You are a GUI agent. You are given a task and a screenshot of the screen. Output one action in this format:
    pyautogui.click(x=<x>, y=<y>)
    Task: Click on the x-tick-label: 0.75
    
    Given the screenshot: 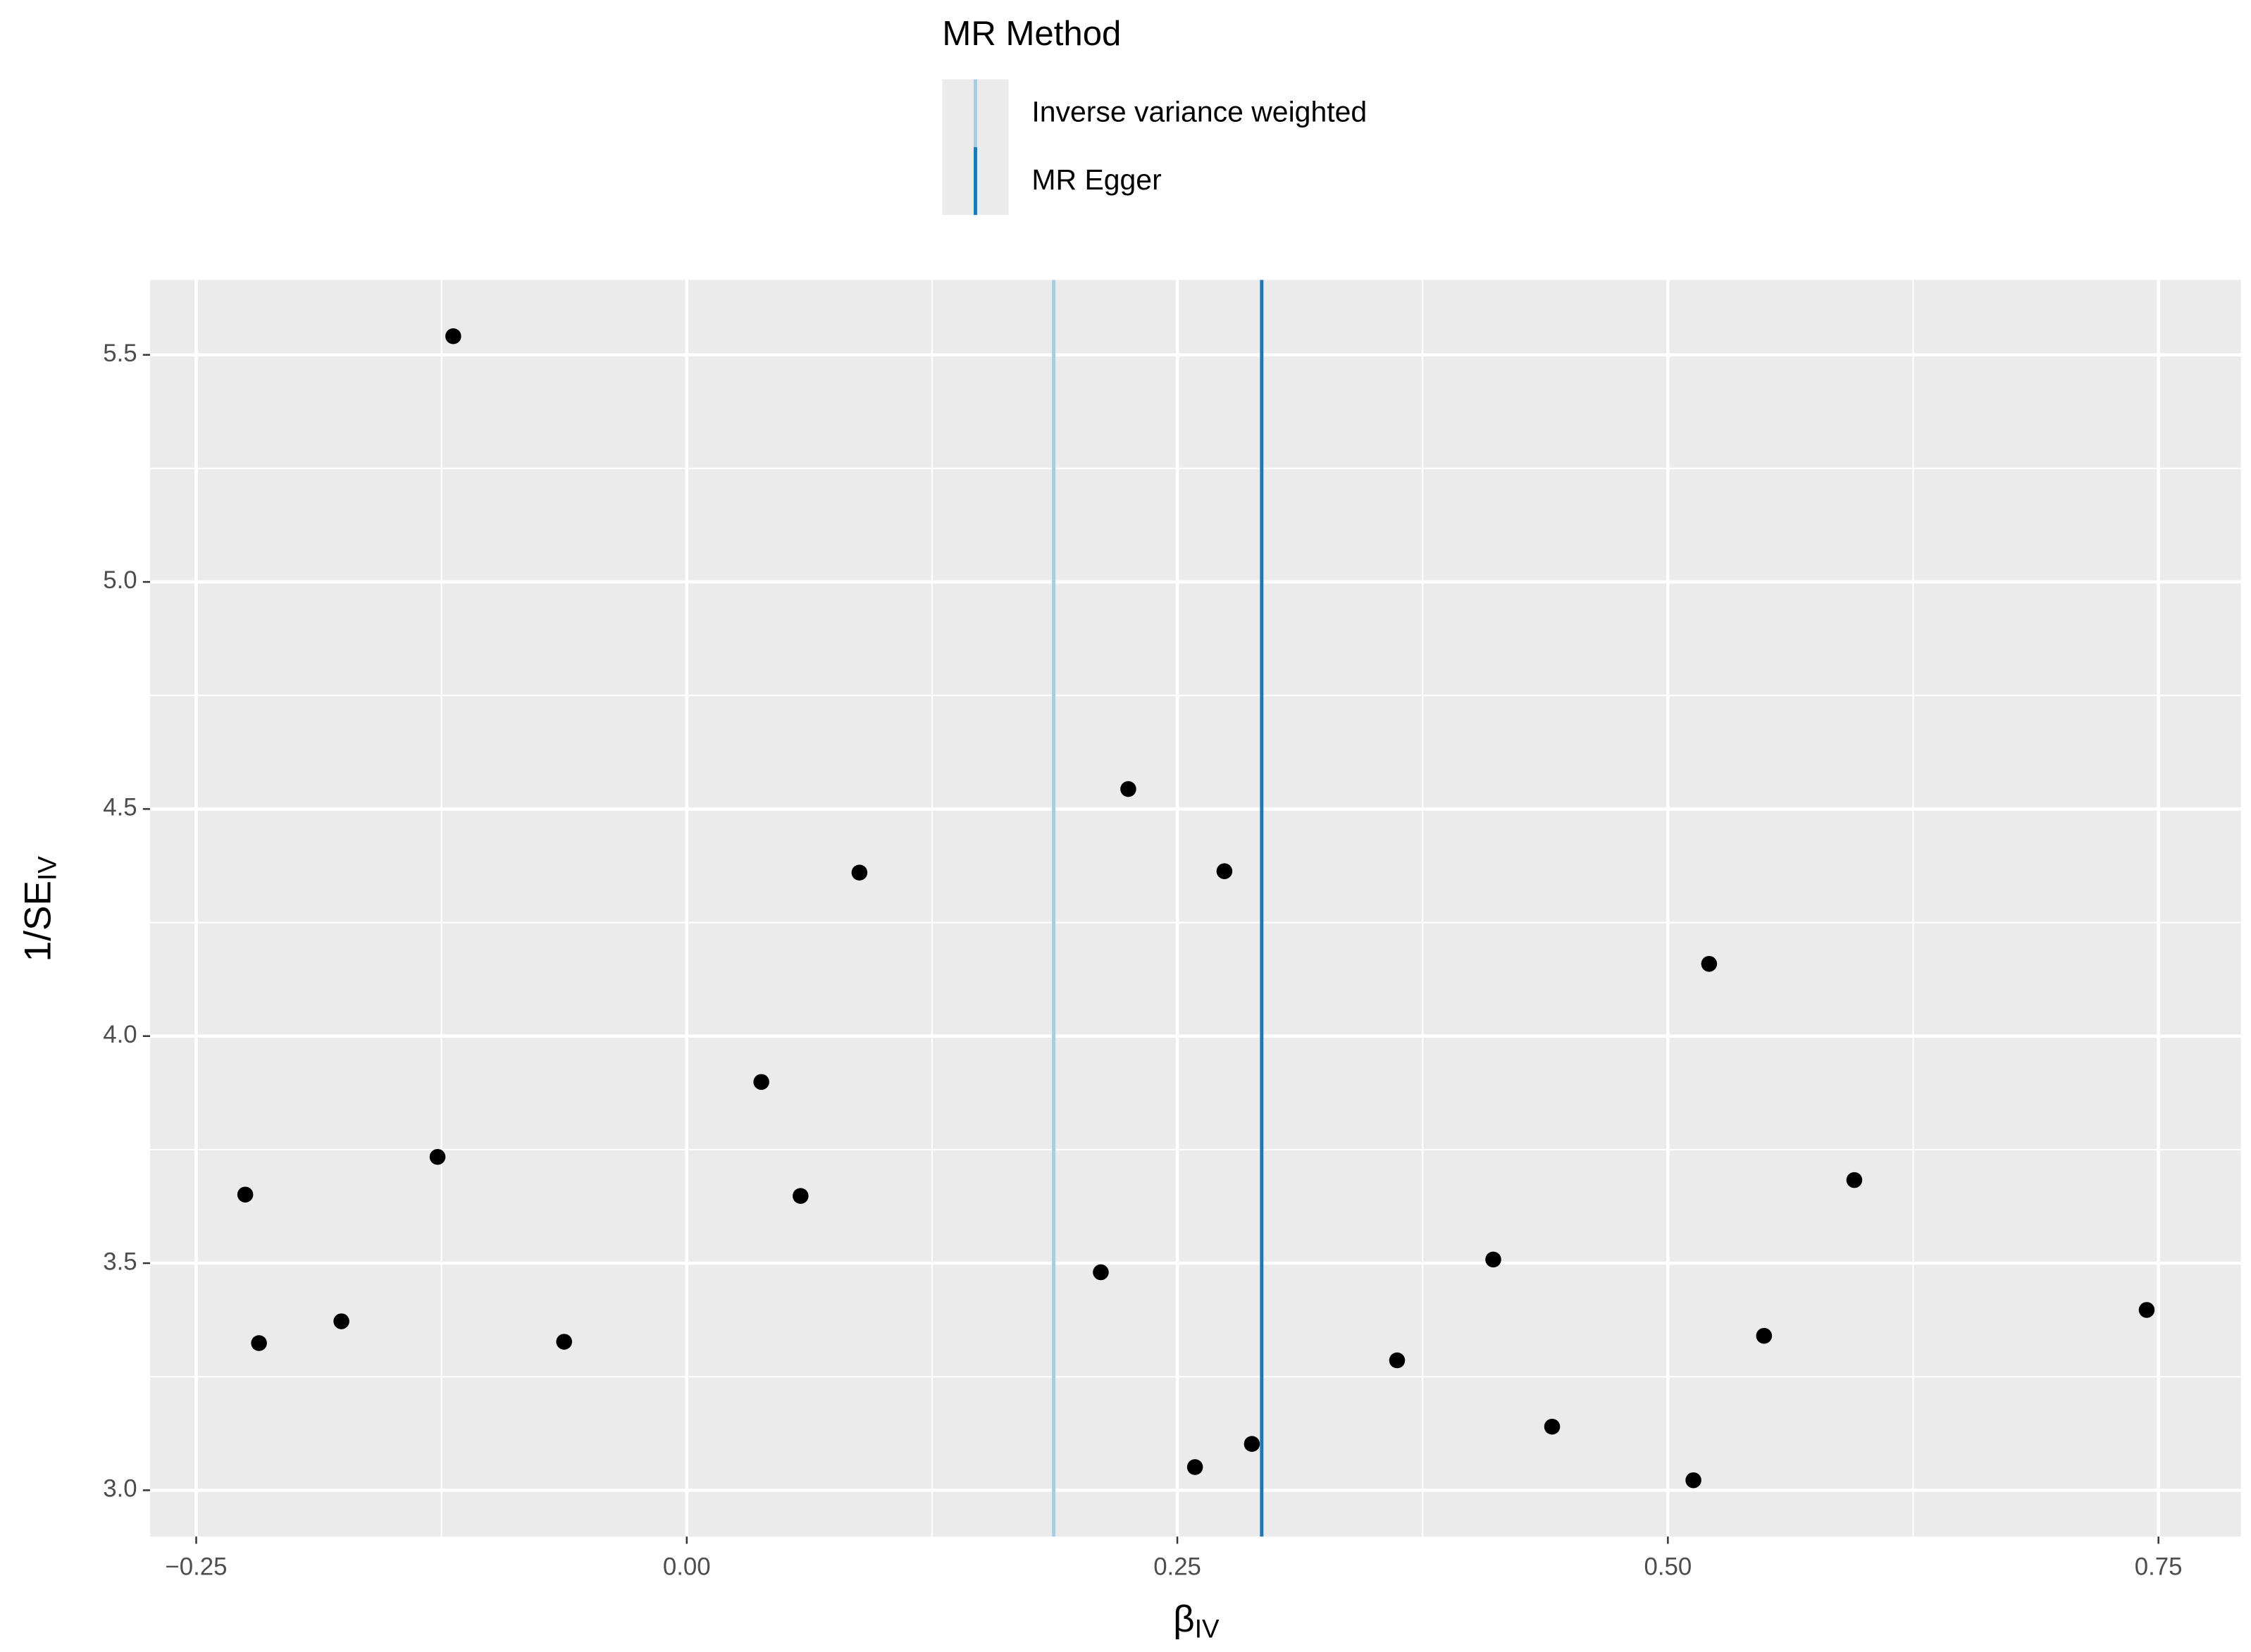 What is the action you would take?
    pyautogui.click(x=2159, y=1566)
    